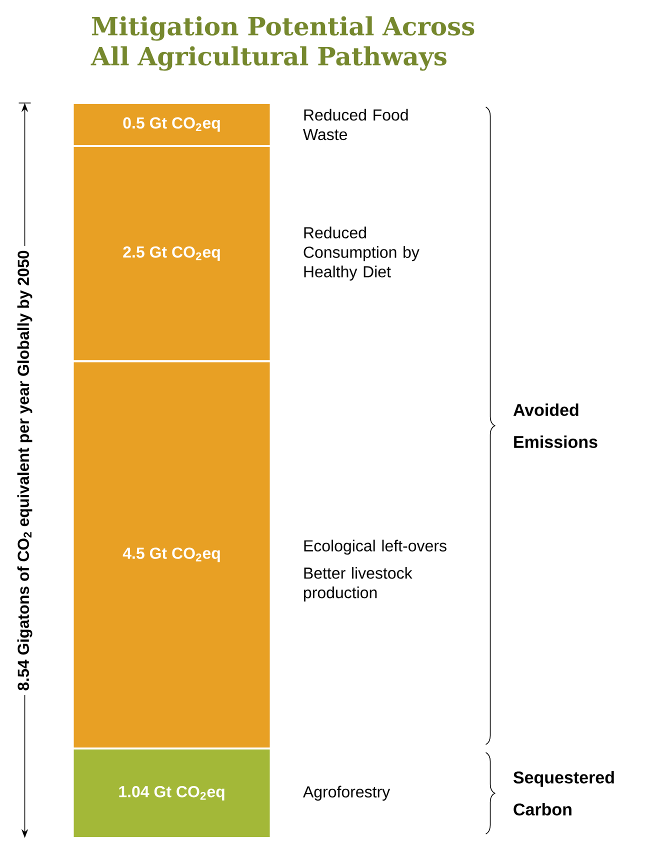 Image resolution: width=654 pixels, height=841 pixels. I want to click on data-label: 0.5 Gt CO$_{2}$eq, so click(171, 124).